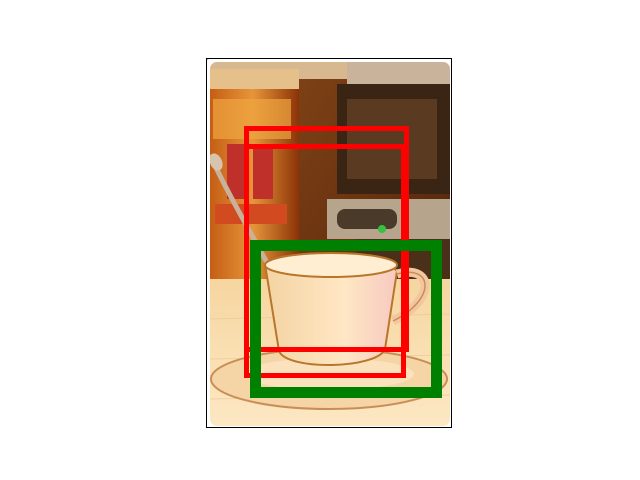 The width and height of the screenshot is (640, 480). Describe the element at coordinates (346, 319) in the screenshot. I see `green-box` at that location.